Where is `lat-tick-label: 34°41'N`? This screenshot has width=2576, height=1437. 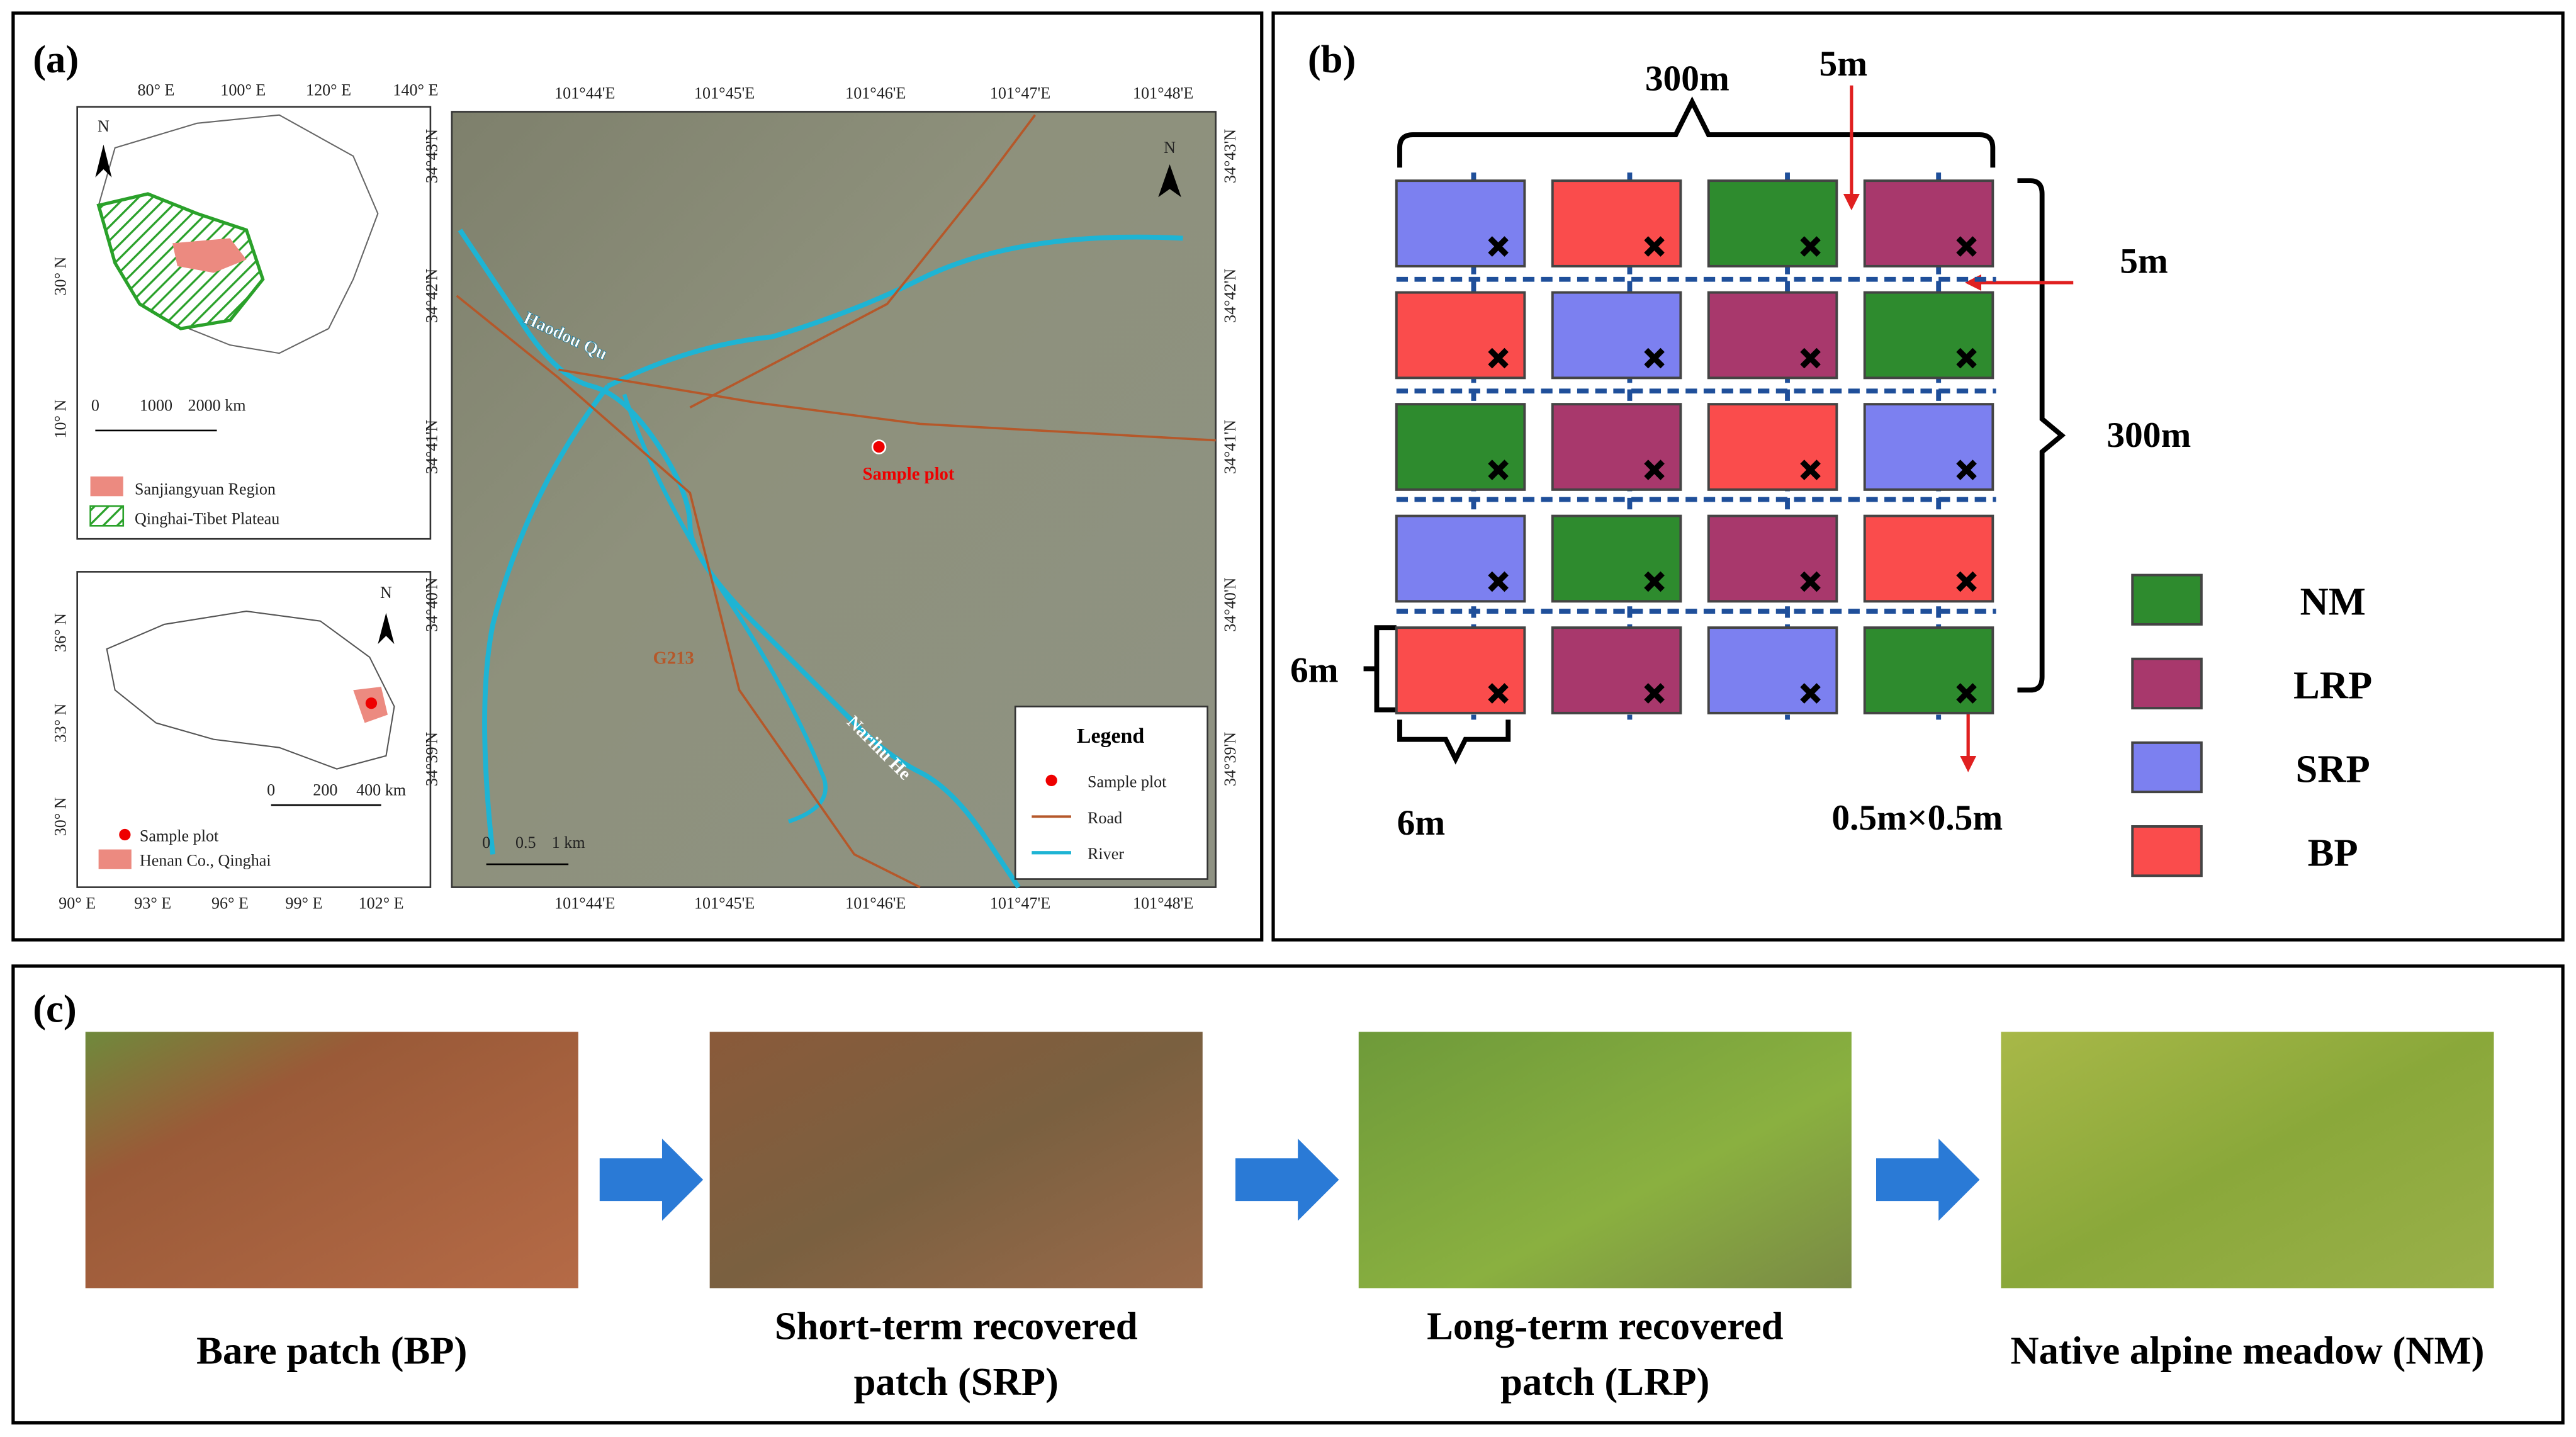
lat-tick-label: 34°41'N is located at coordinates (431, 447).